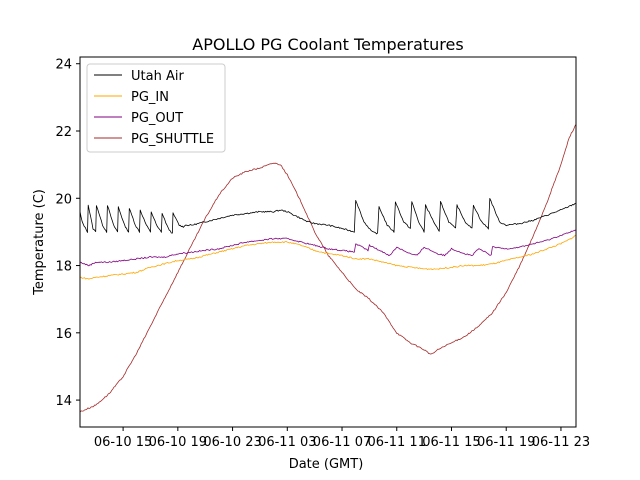  Describe the element at coordinates (327, 44) in the screenshot. I see `chart-title: APOLLO PG Coolant Temperatures` at that location.